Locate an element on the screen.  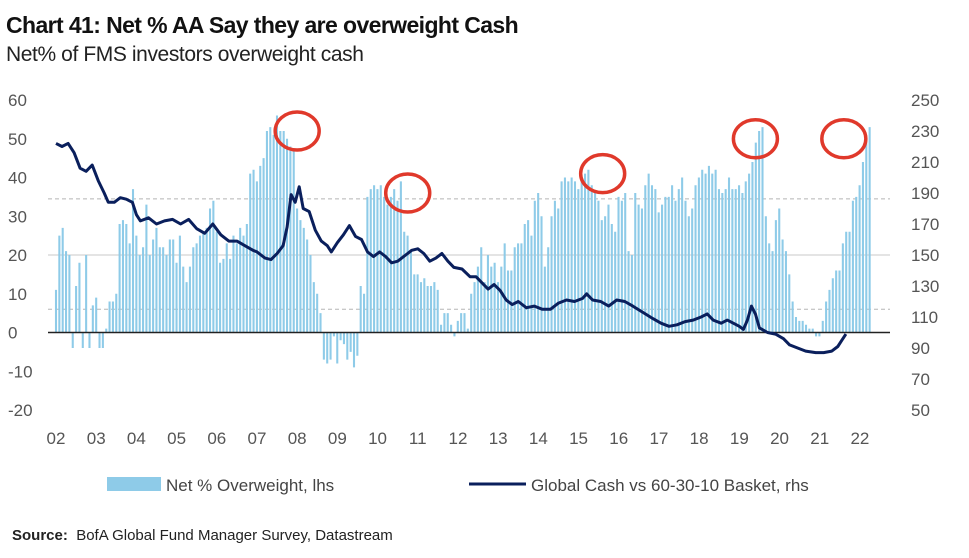
y-right-tick-label: 50 is located at coordinates (920, 410).